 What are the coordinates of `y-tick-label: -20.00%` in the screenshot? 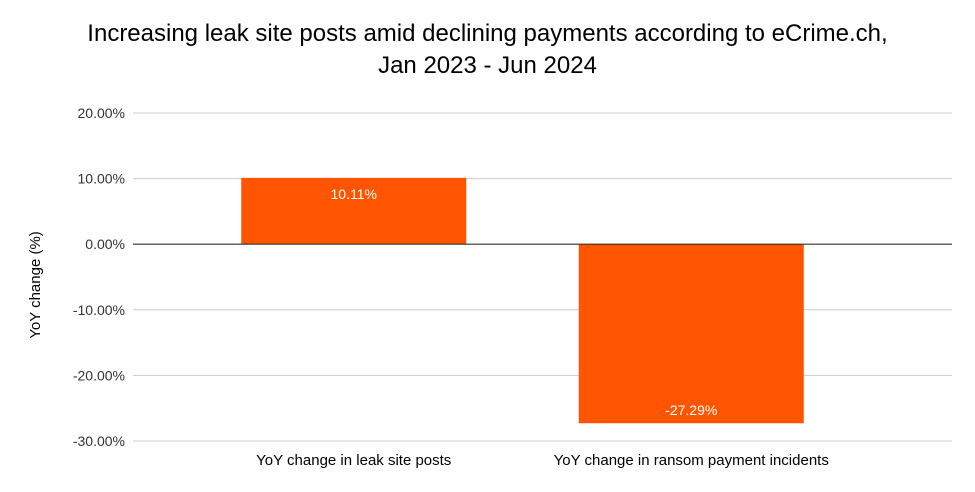 It's located at (99, 375).